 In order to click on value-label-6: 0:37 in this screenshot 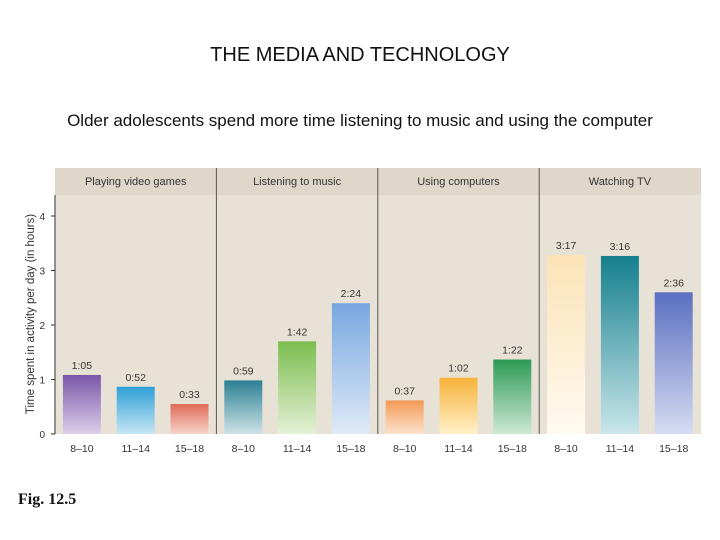, I will do `click(404, 391)`.